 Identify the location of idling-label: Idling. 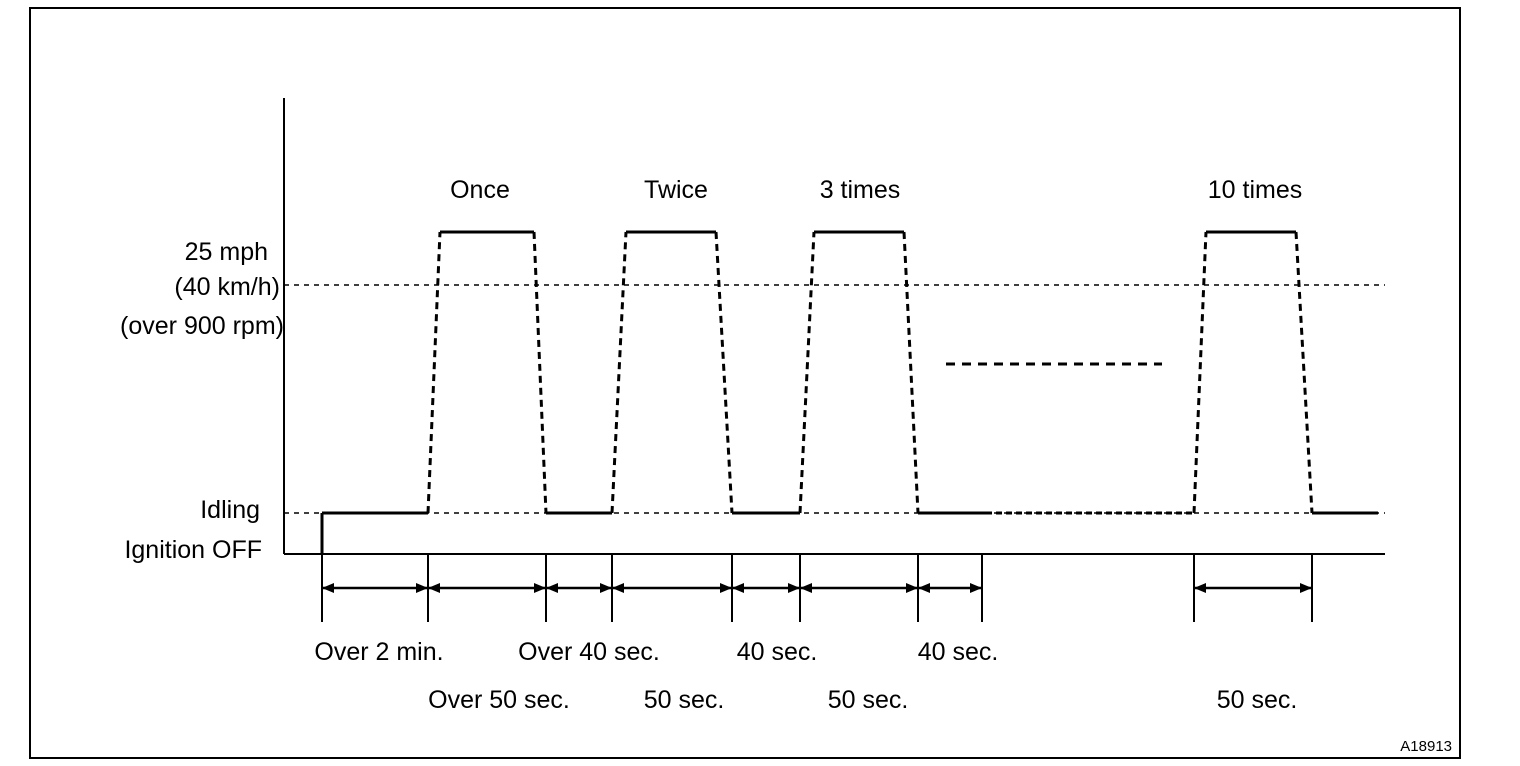
(230, 510).